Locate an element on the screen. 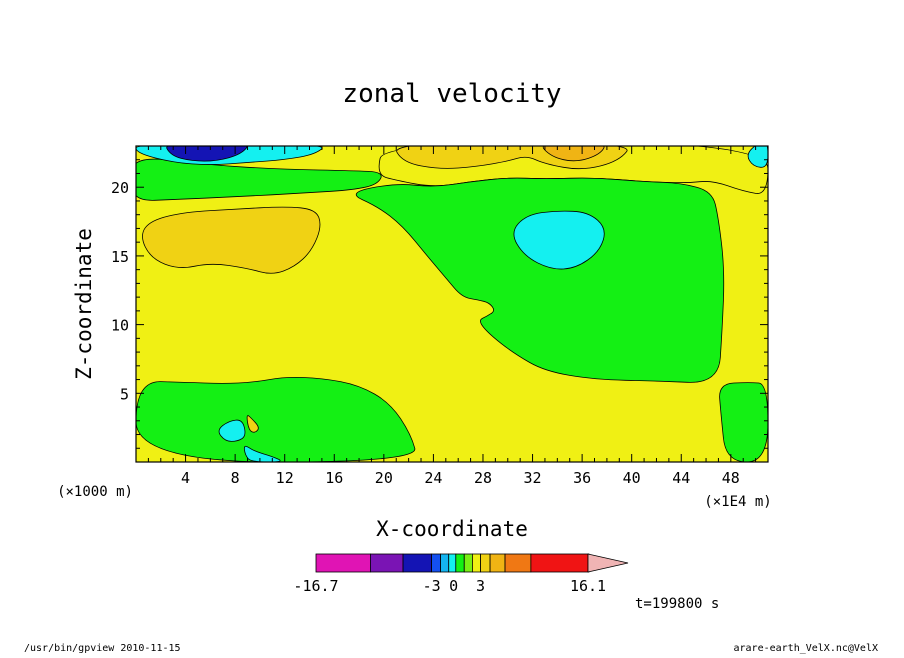  region-negative-bottom-left is located at coordinates (276, 419).